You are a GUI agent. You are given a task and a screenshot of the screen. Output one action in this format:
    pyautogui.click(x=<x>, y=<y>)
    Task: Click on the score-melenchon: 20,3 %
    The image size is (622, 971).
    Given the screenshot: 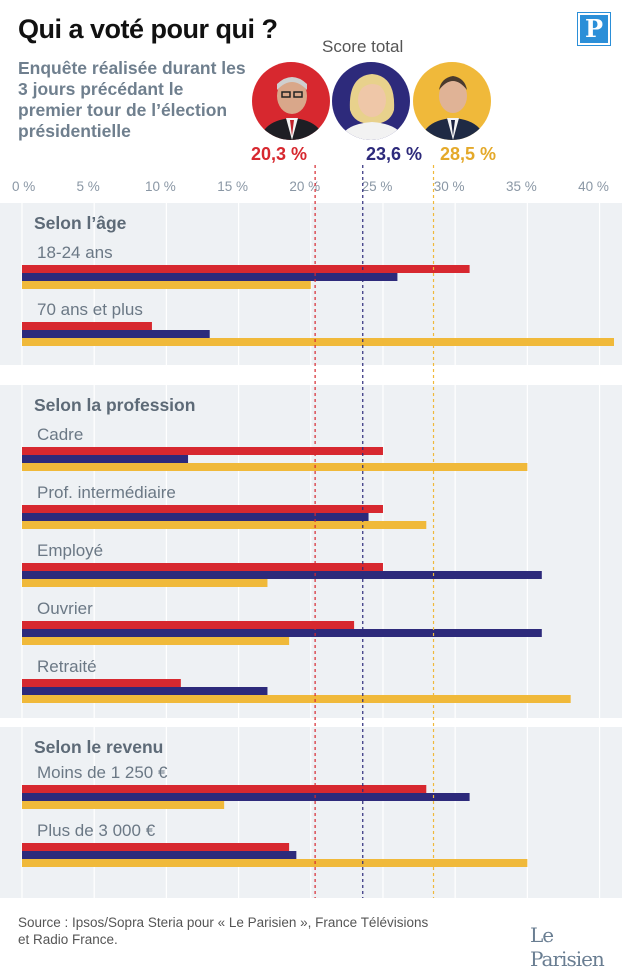 What is the action you would take?
    pyautogui.click(x=279, y=154)
    